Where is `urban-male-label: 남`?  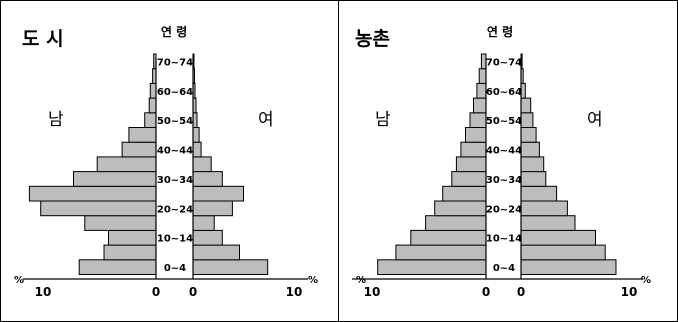 urban-male-label: 남 is located at coordinates (56, 120).